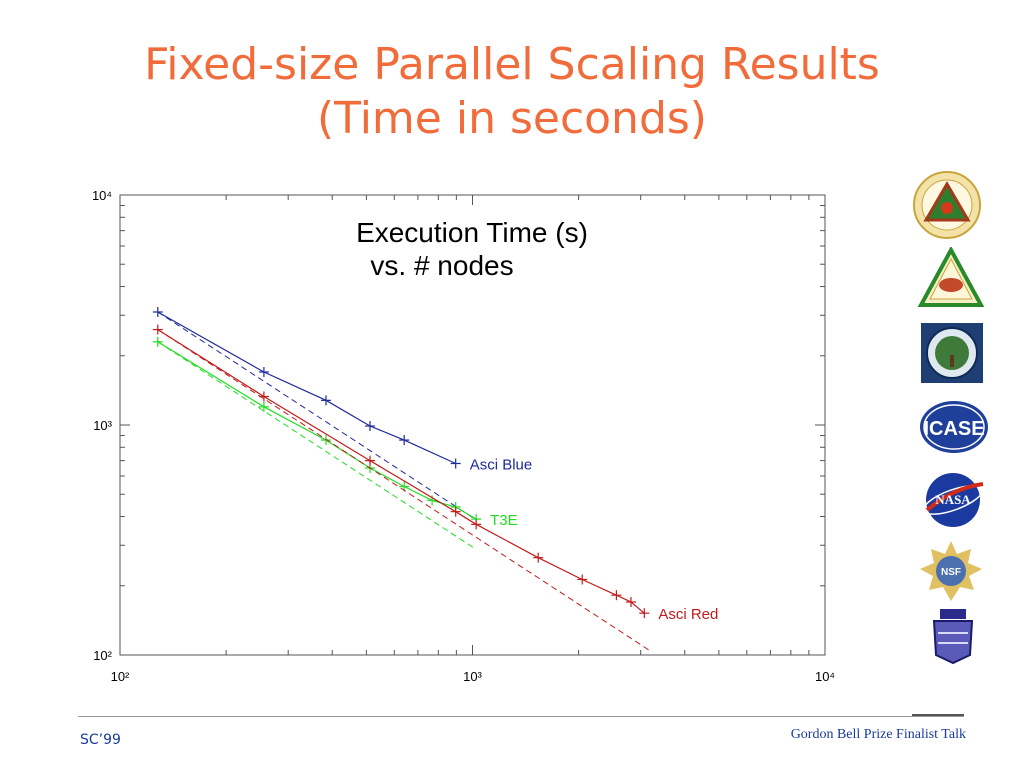  I want to click on nasa-logo-text: NASA, so click(953, 499).